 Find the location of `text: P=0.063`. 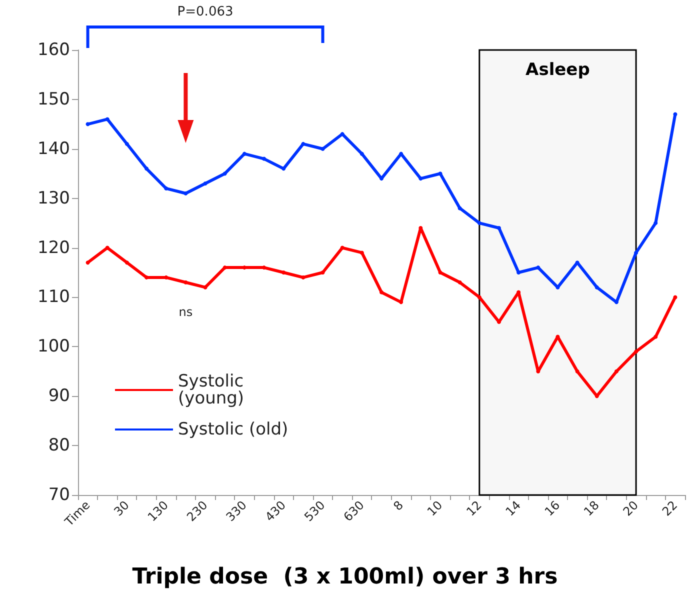

text: P=0.063 is located at coordinates (205, 12).